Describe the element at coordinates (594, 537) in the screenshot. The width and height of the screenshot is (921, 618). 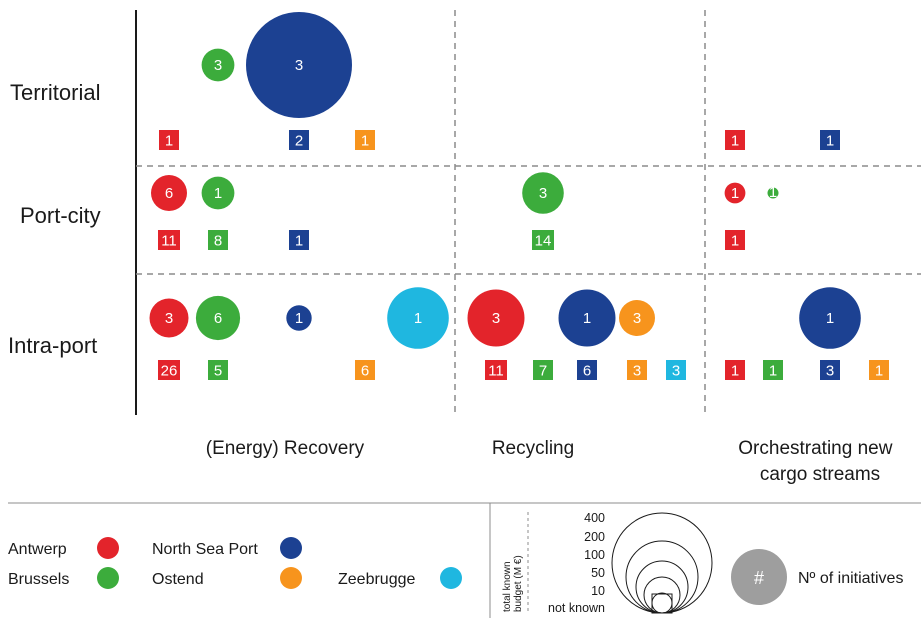
I see `budget-level-200: 200` at that location.